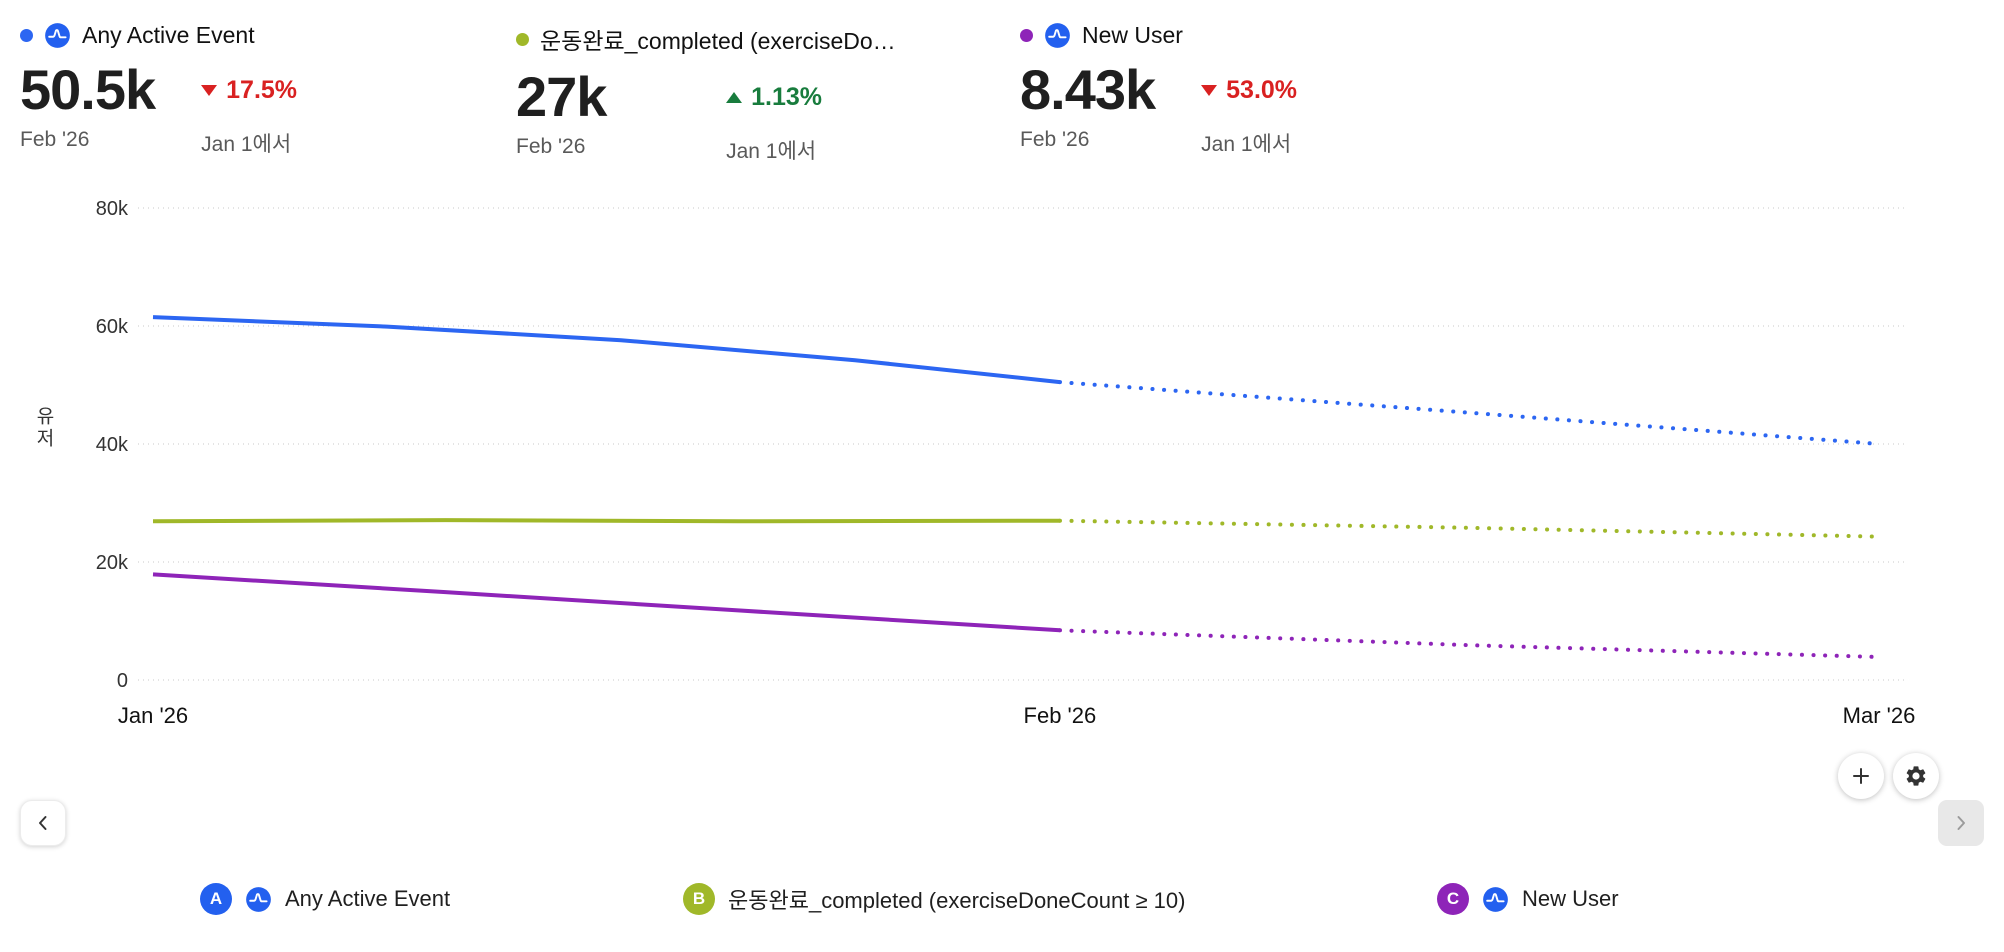 Image resolution: width=2004 pixels, height=952 pixels. I want to click on kpi-new-user: New User 8.43k 53.0% Feb '26 Jan 1에서, so click(1158, 90).